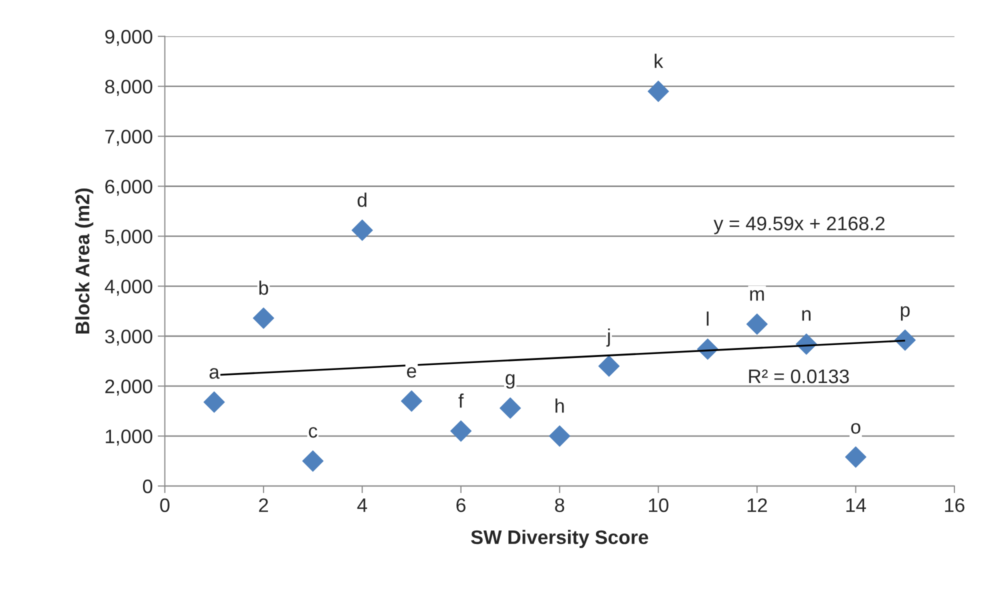 This screenshot has width=987, height=606. What do you see at coordinates (128, 88) in the screenshot?
I see `y-tick-label: 8,000` at bounding box center [128, 88].